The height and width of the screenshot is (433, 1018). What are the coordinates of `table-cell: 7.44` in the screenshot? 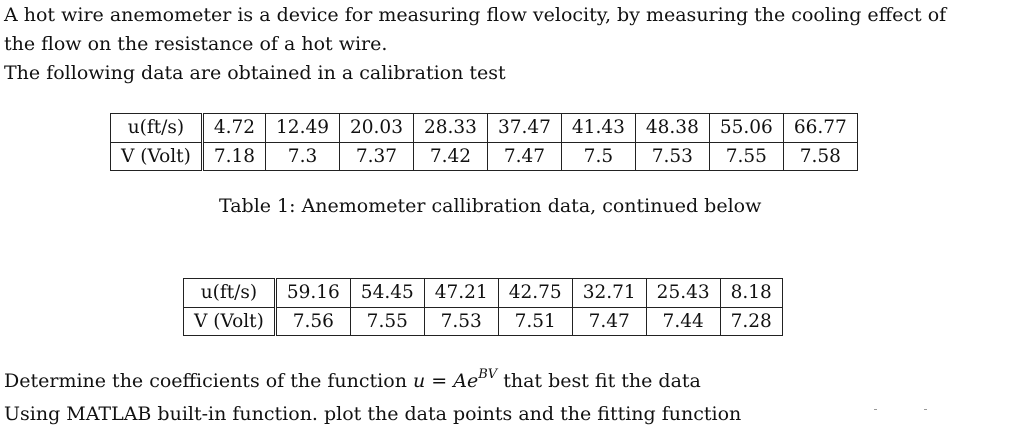 It's located at (683, 321).